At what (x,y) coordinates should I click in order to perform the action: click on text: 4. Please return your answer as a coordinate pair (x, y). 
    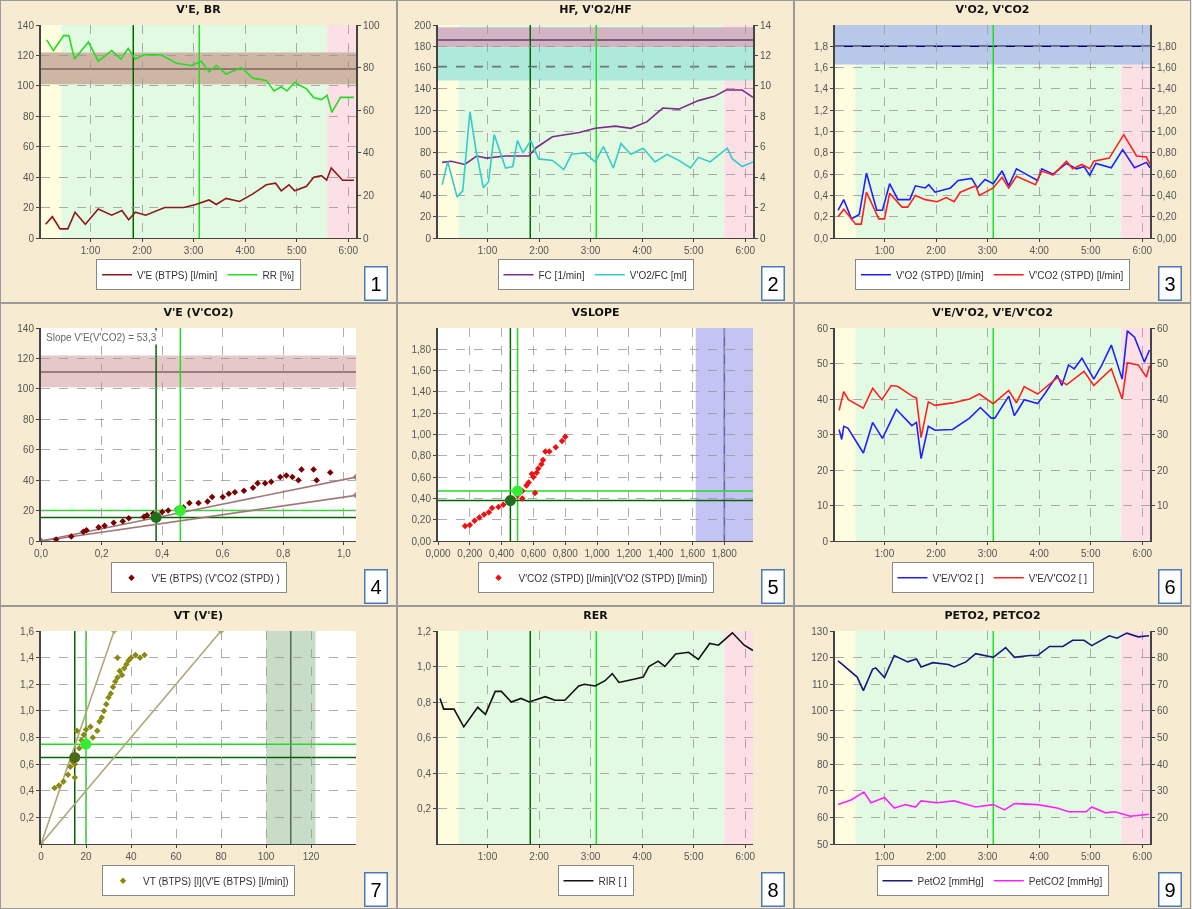
    Looking at the image, I should click on (376, 586).